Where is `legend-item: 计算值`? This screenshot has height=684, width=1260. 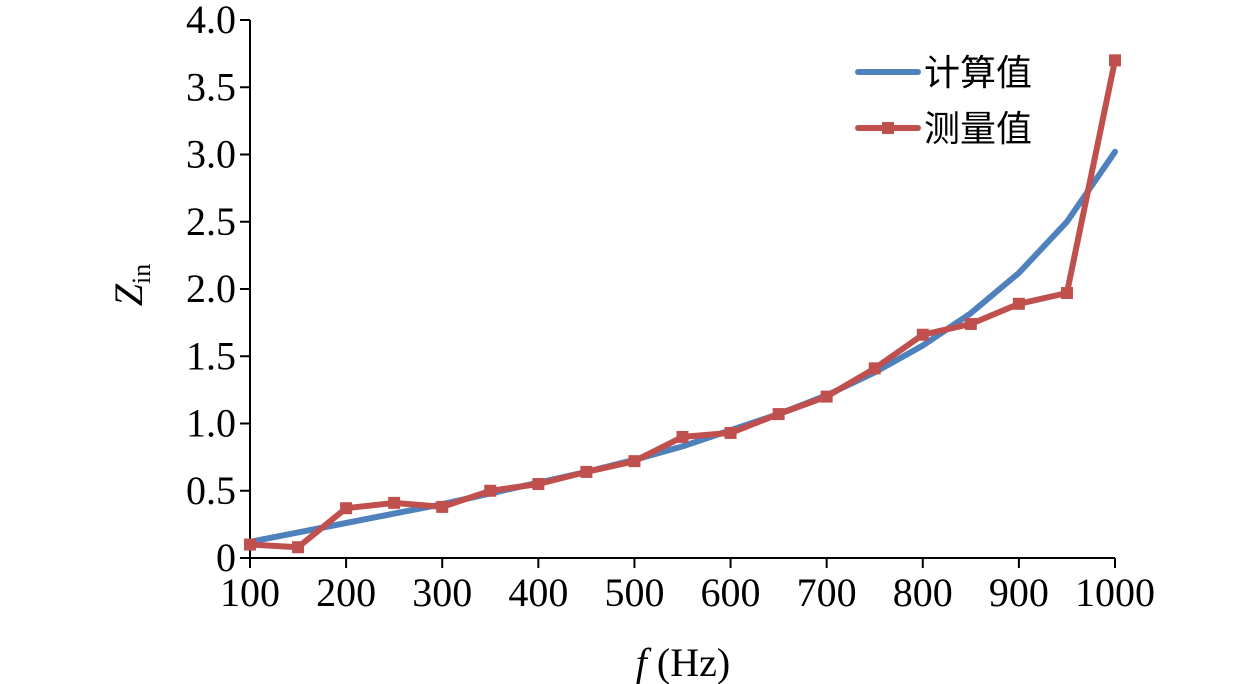
legend-item: 计算值 is located at coordinates (943, 73).